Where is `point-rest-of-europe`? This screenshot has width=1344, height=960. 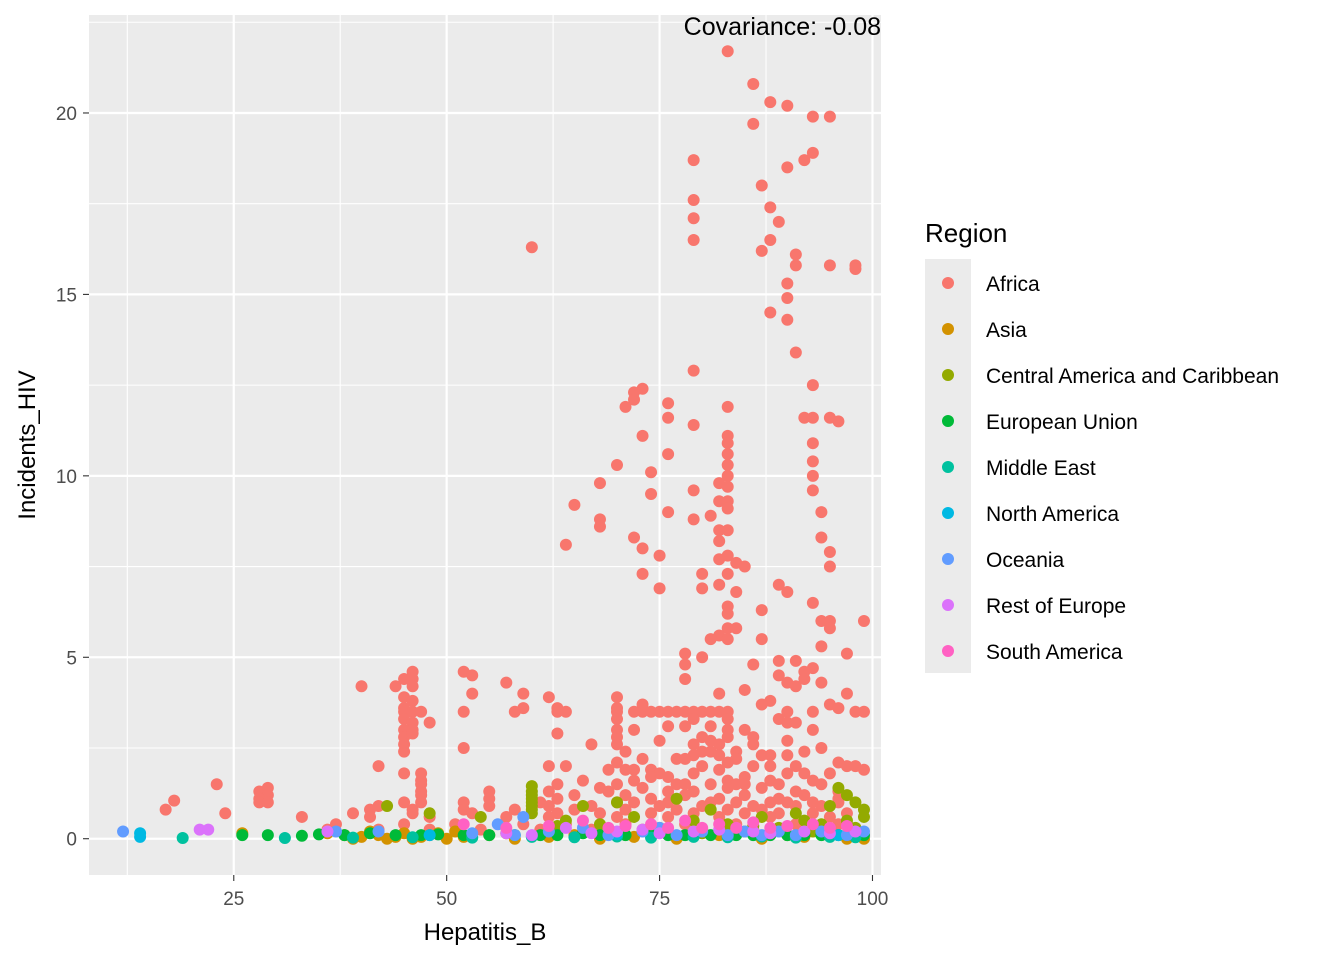 point-rest-of-europe is located at coordinates (642, 829).